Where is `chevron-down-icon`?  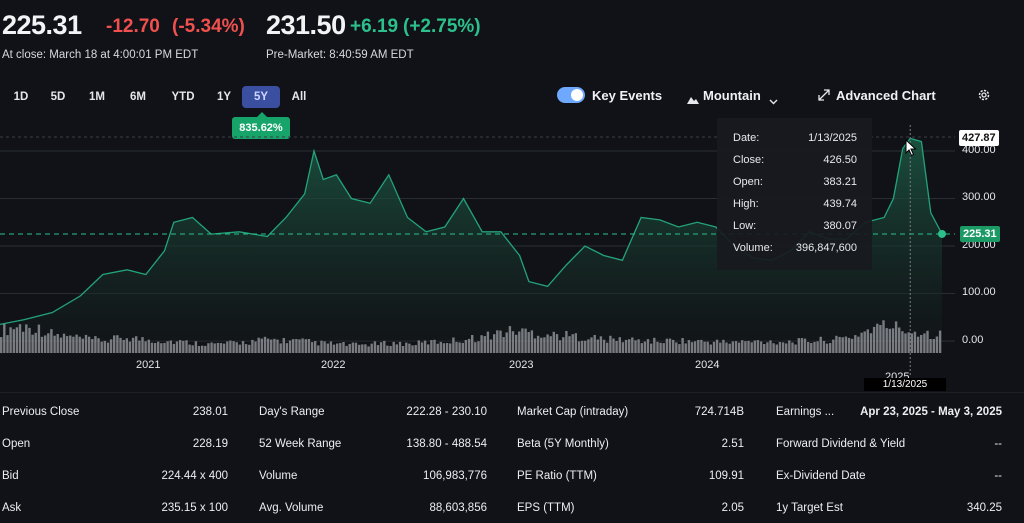
chevron-down-icon is located at coordinates (773, 101).